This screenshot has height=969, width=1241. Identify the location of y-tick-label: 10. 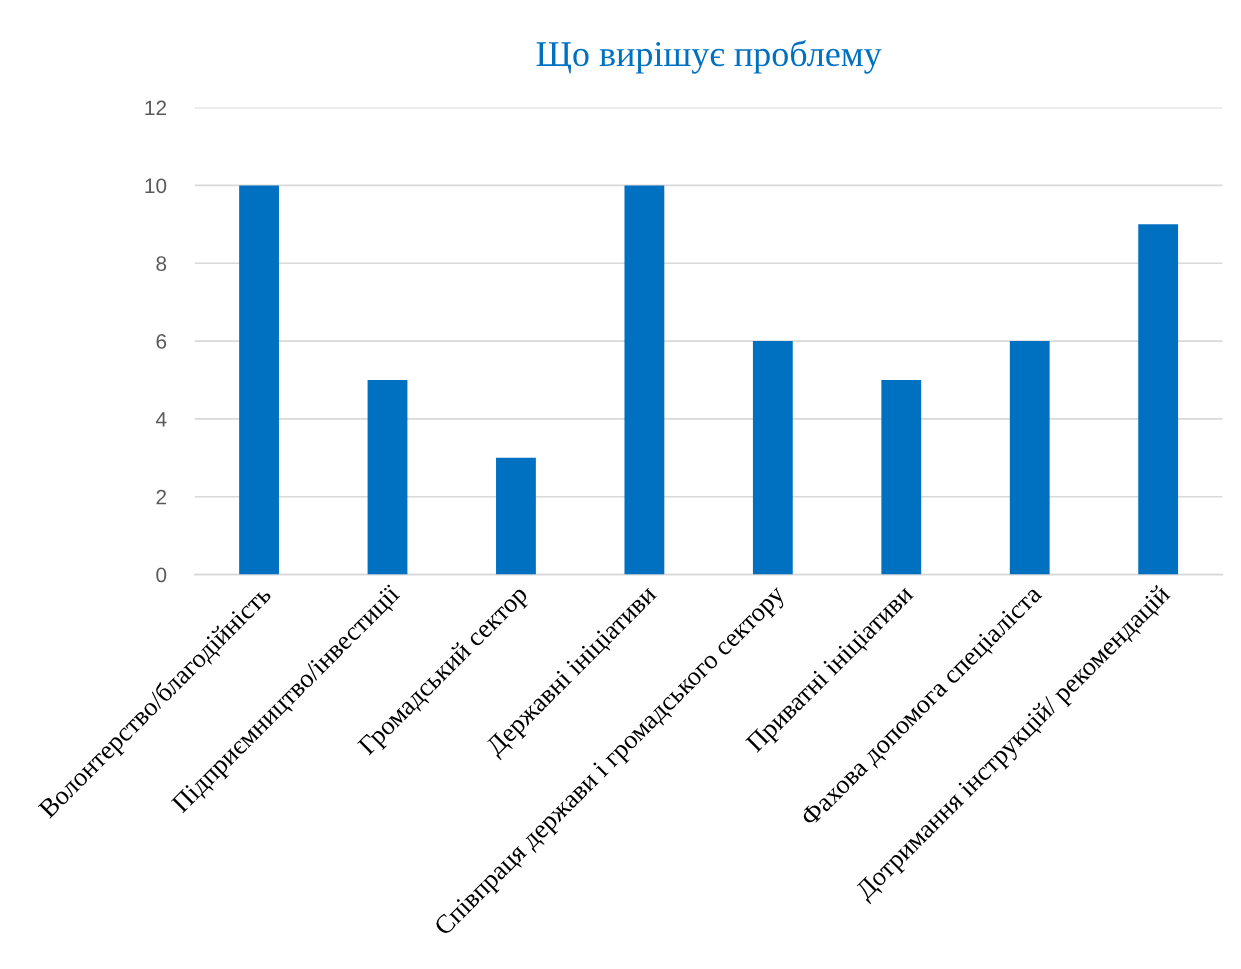
(156, 186).